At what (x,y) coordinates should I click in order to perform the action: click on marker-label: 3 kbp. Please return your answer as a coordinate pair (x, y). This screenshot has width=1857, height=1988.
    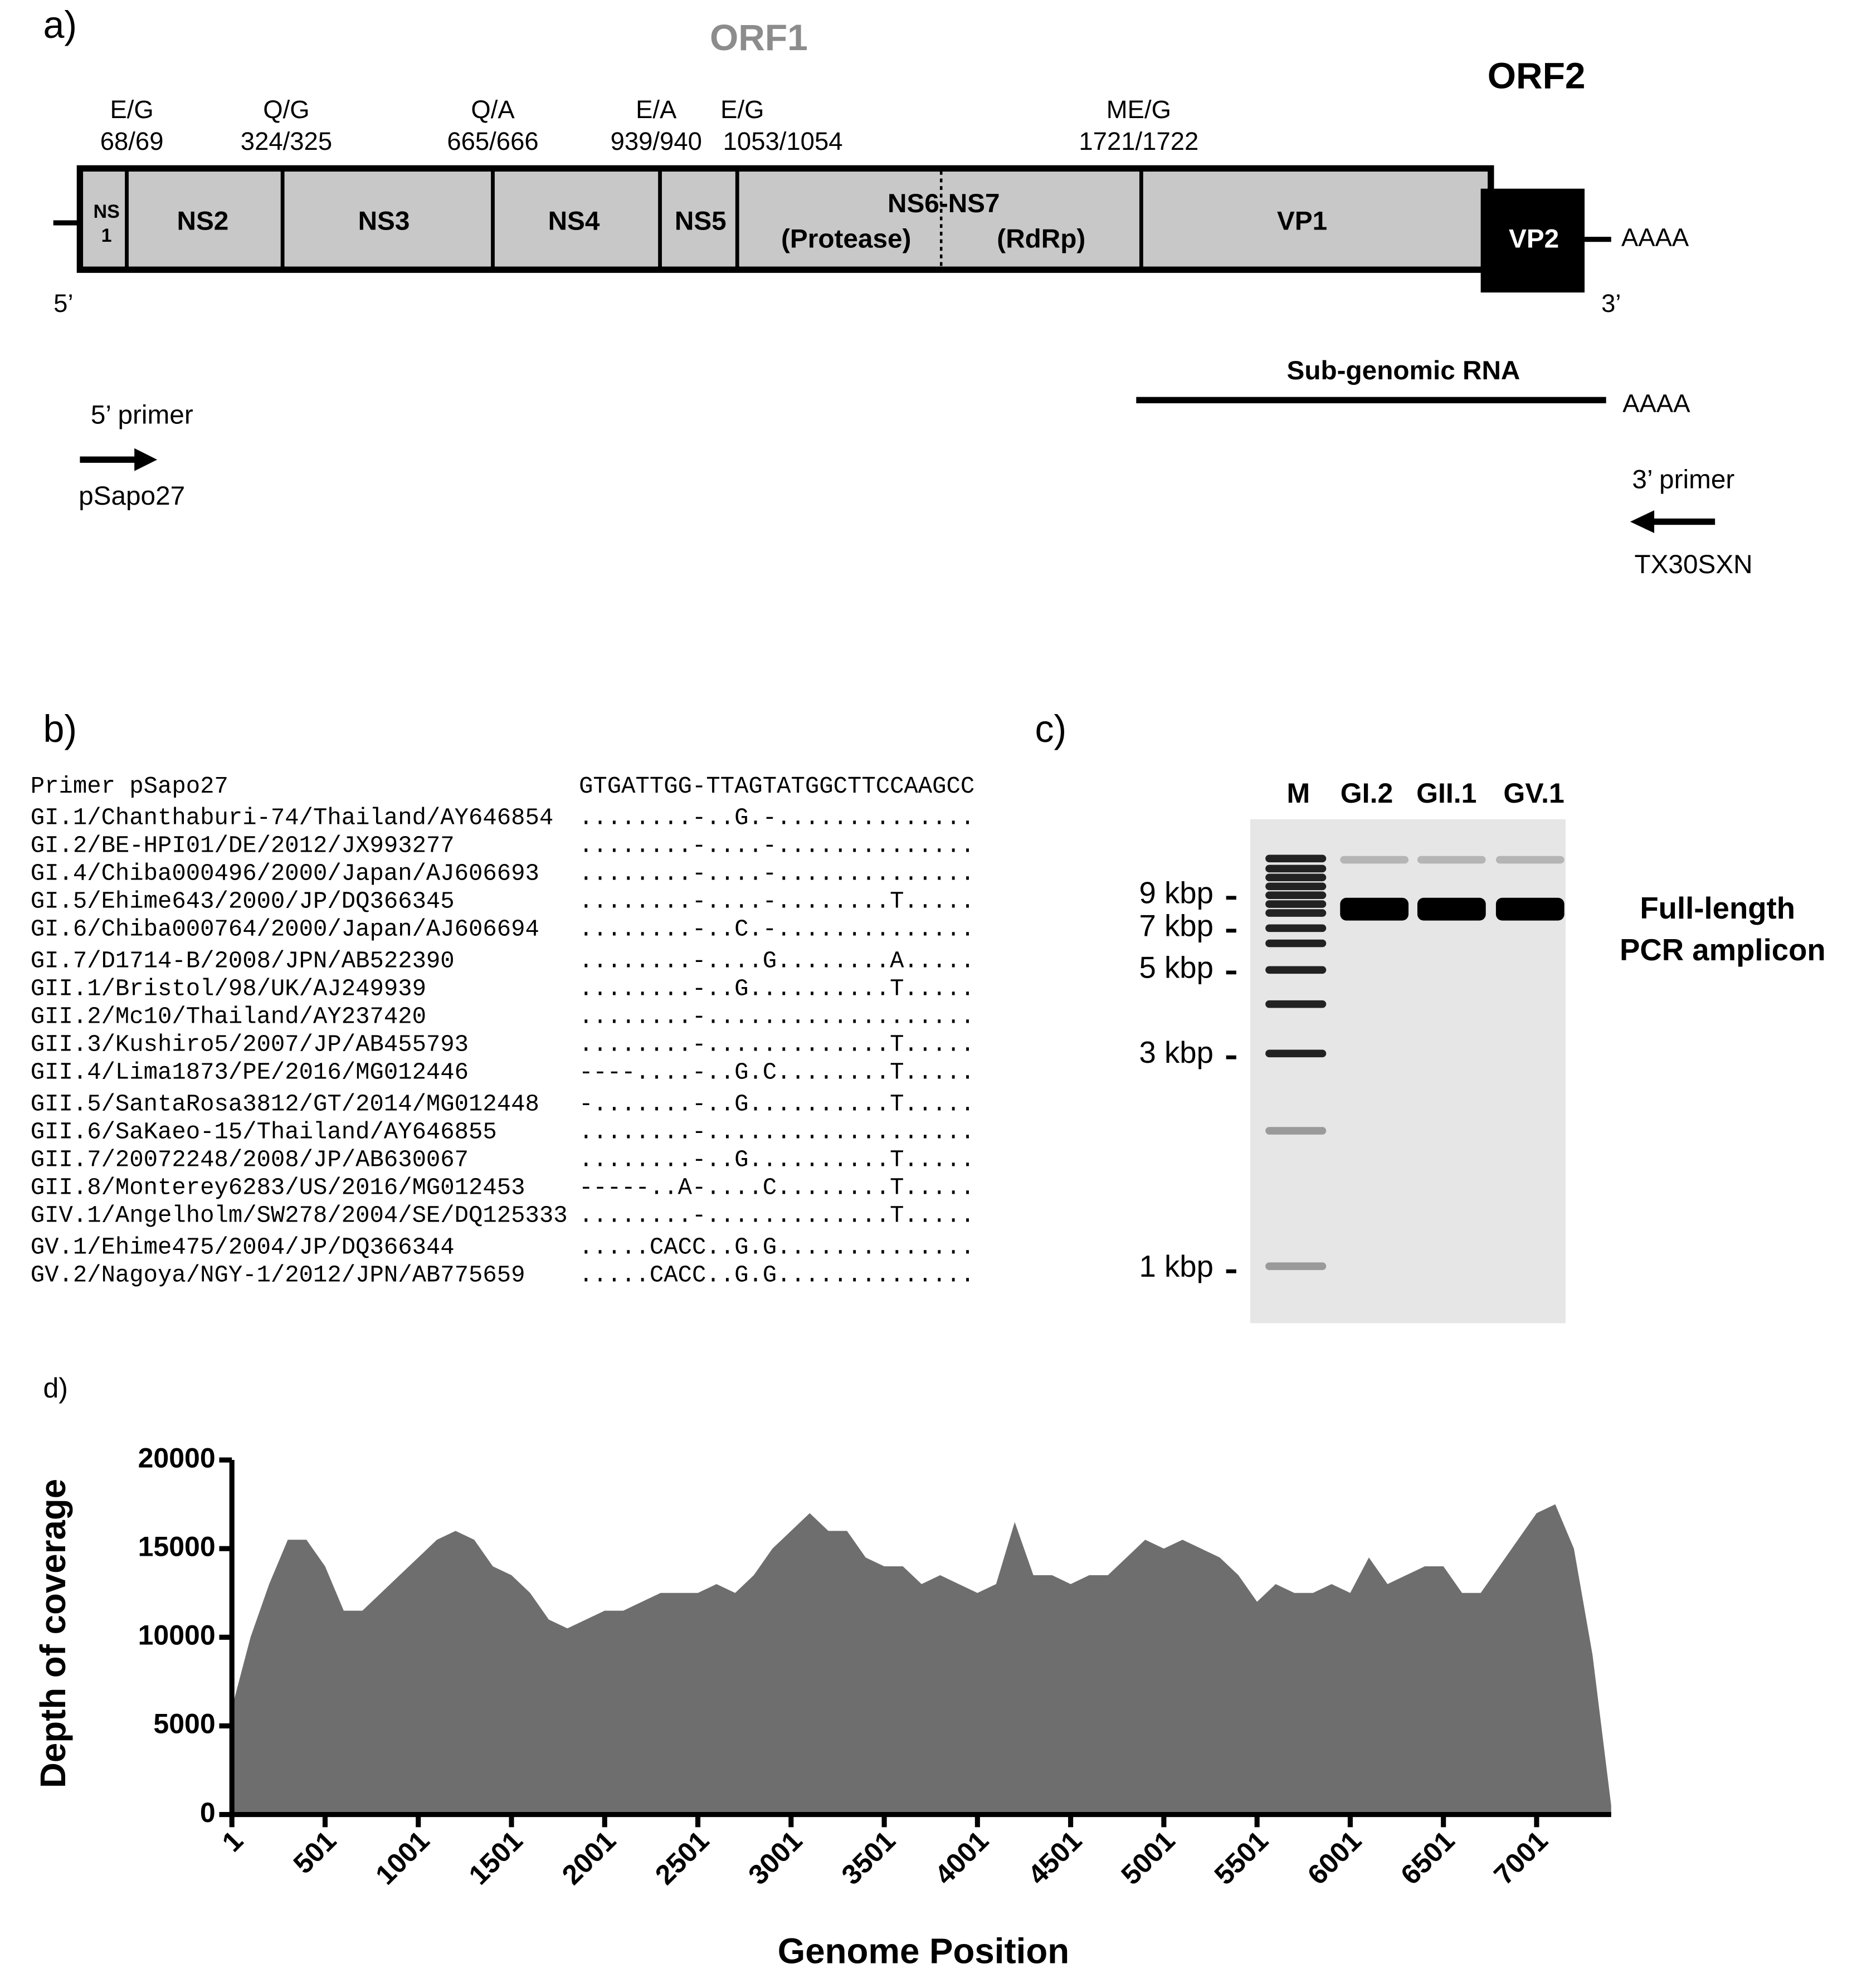
    Looking at the image, I should click on (1176, 1052).